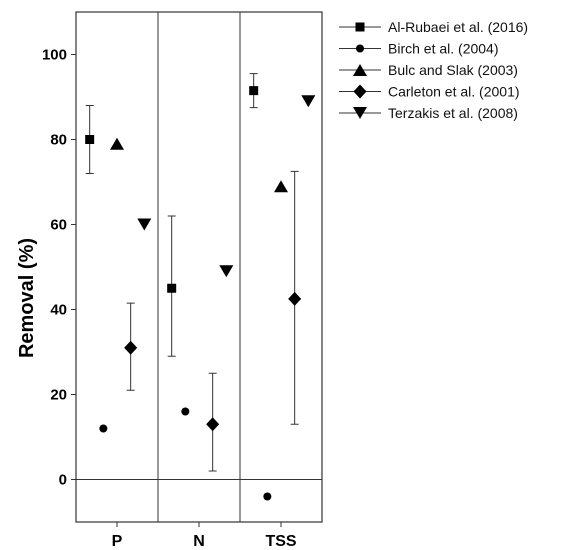 Image resolution: width=578 pixels, height=550 pixels. What do you see at coordinates (360, 113) in the screenshot?
I see `legend-marker-triangle-down` at bounding box center [360, 113].